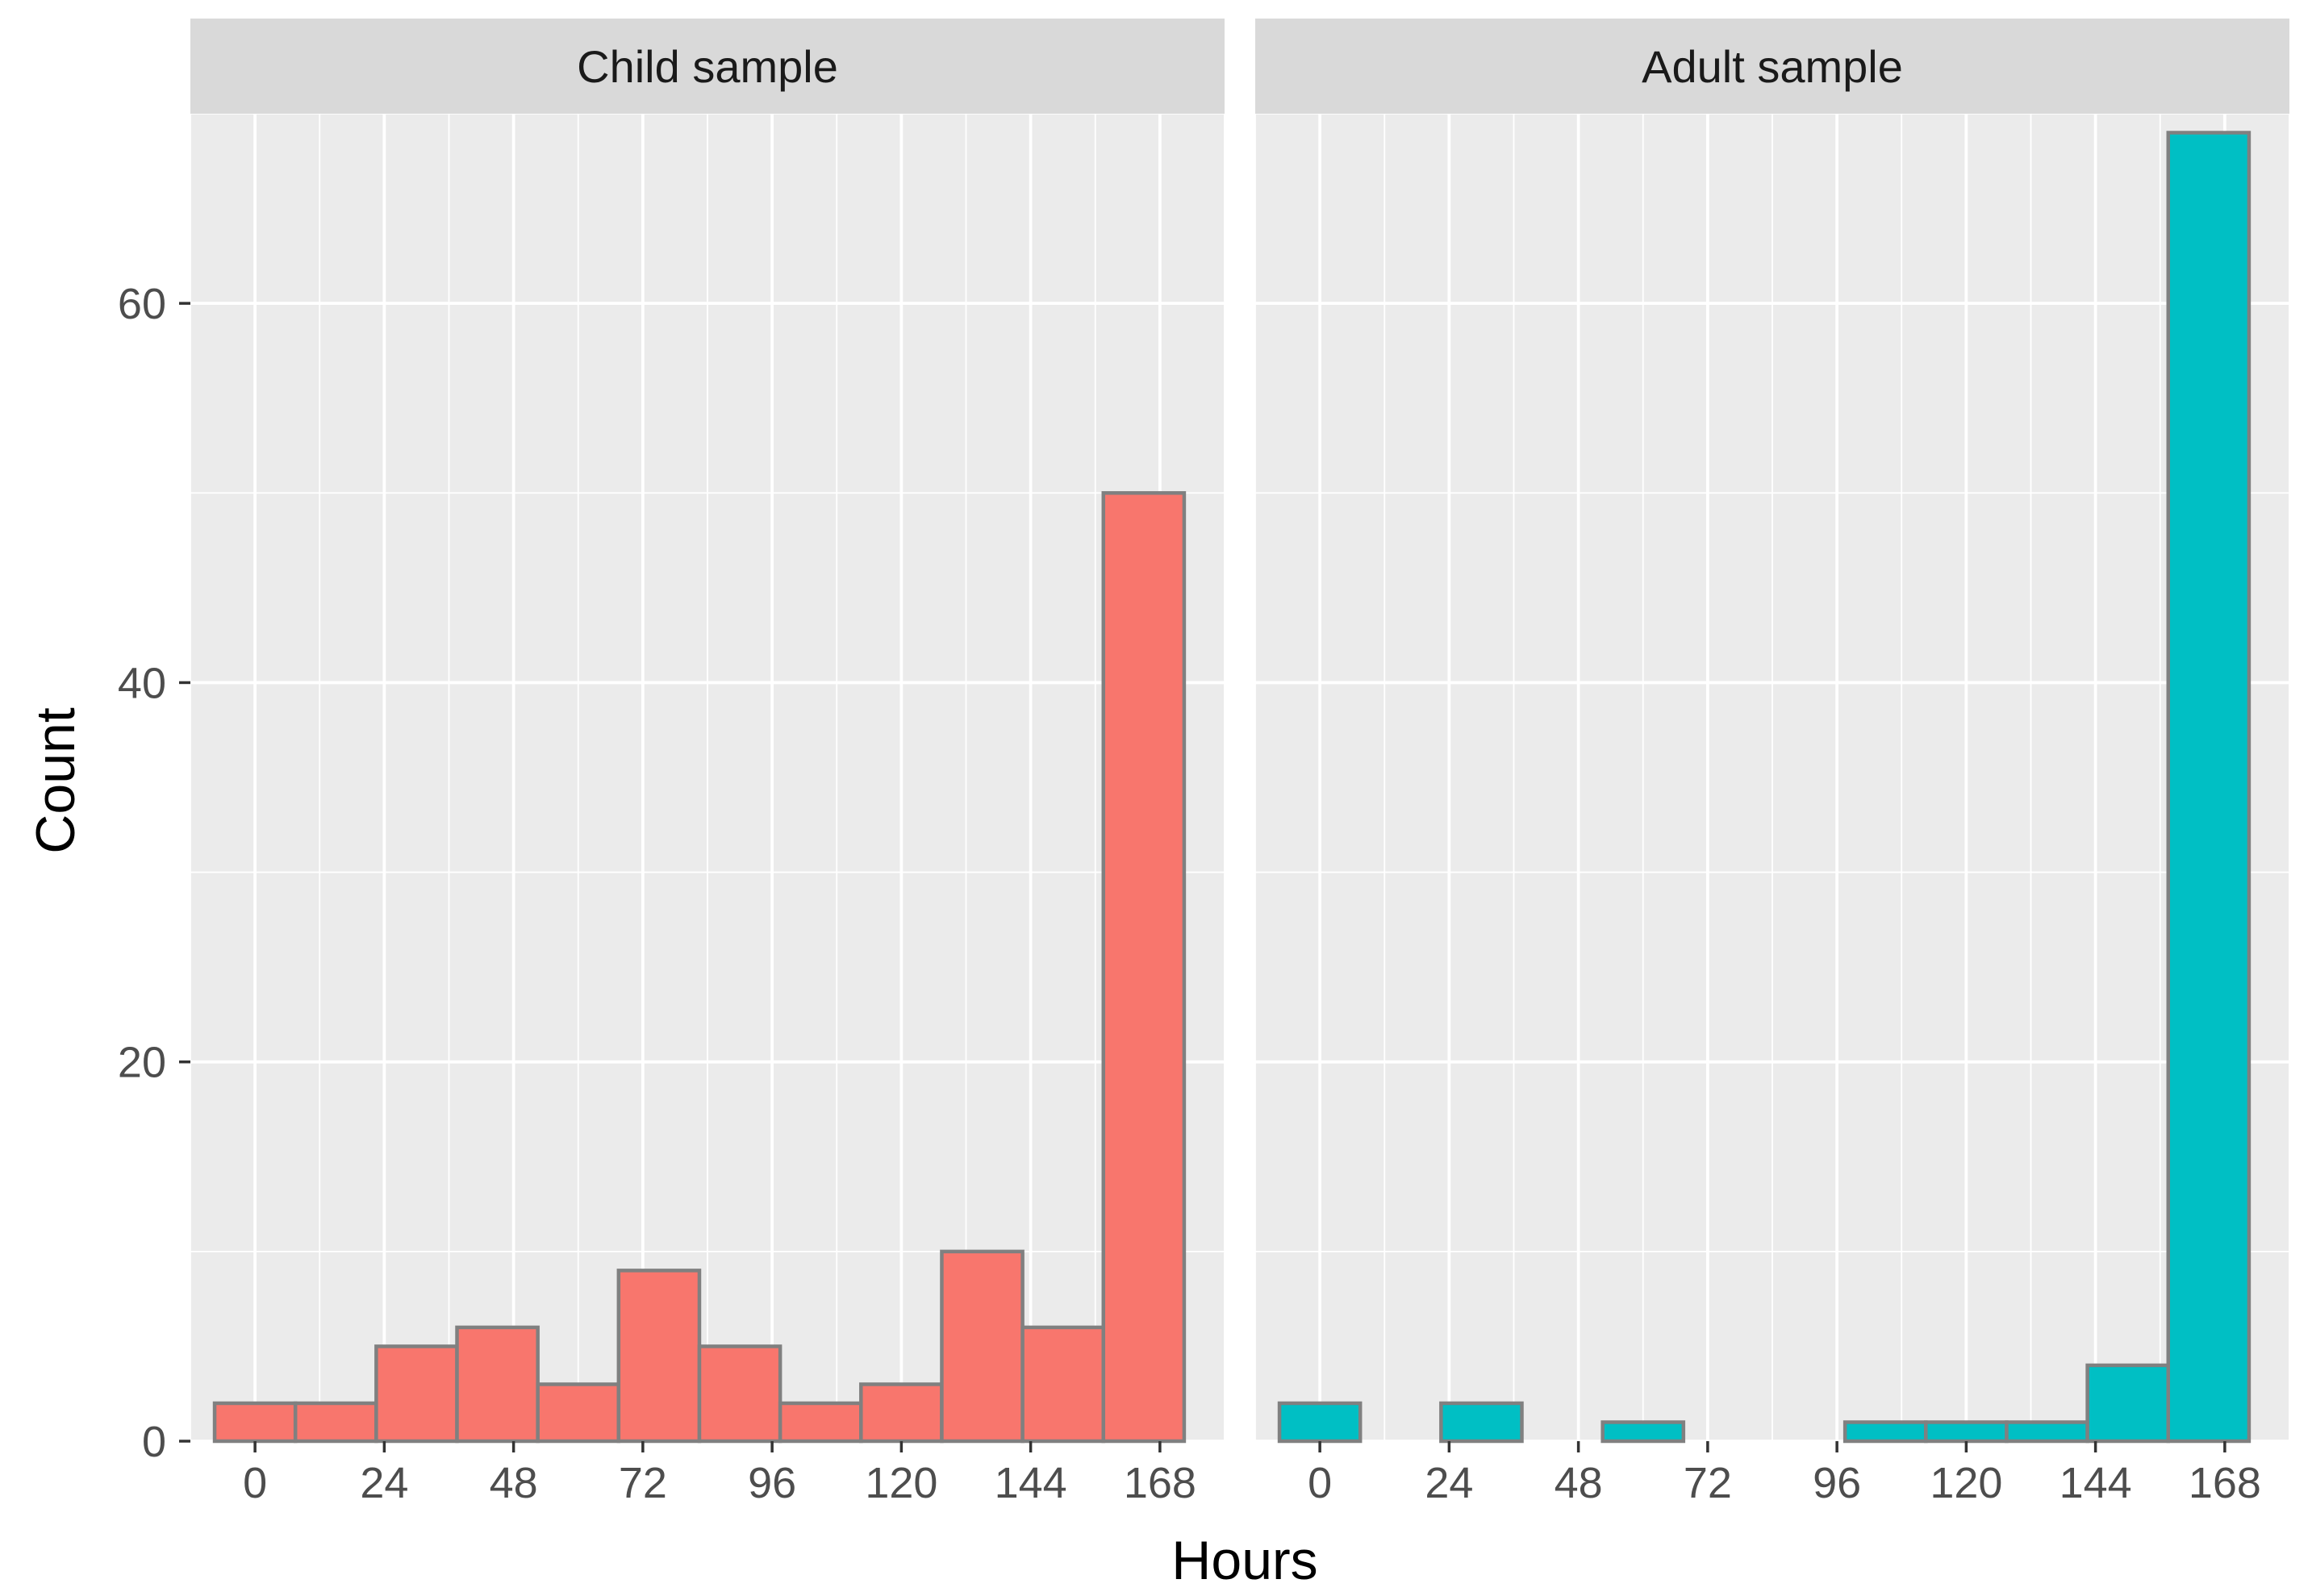 This screenshot has height=1596, width=2312. I want to click on facet-strip-label: Child sample, so click(707, 66).